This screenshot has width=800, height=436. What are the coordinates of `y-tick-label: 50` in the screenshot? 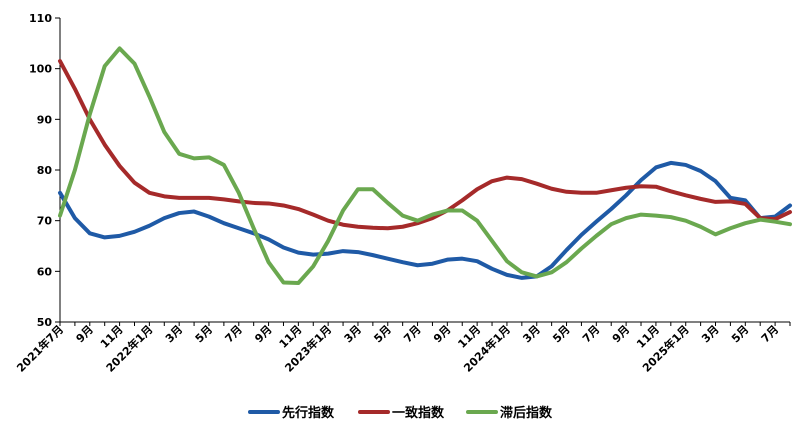 It's located at (45, 322).